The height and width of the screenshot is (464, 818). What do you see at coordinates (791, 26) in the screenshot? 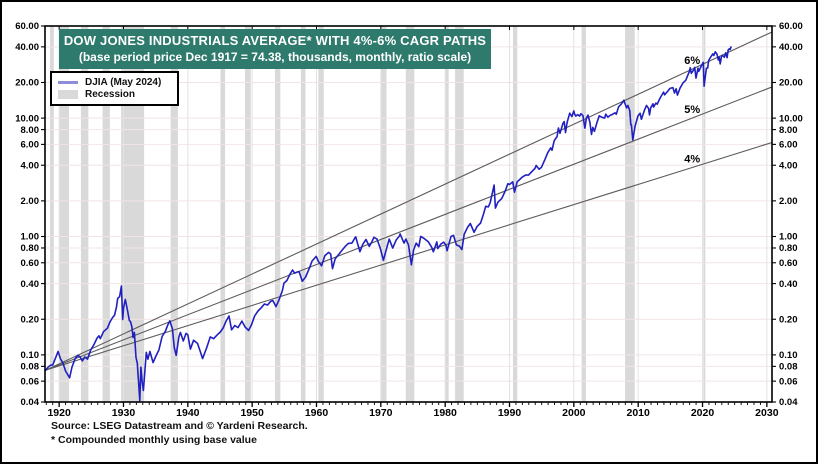
I see `y-tick-label-right: 60.00` at bounding box center [791, 26].